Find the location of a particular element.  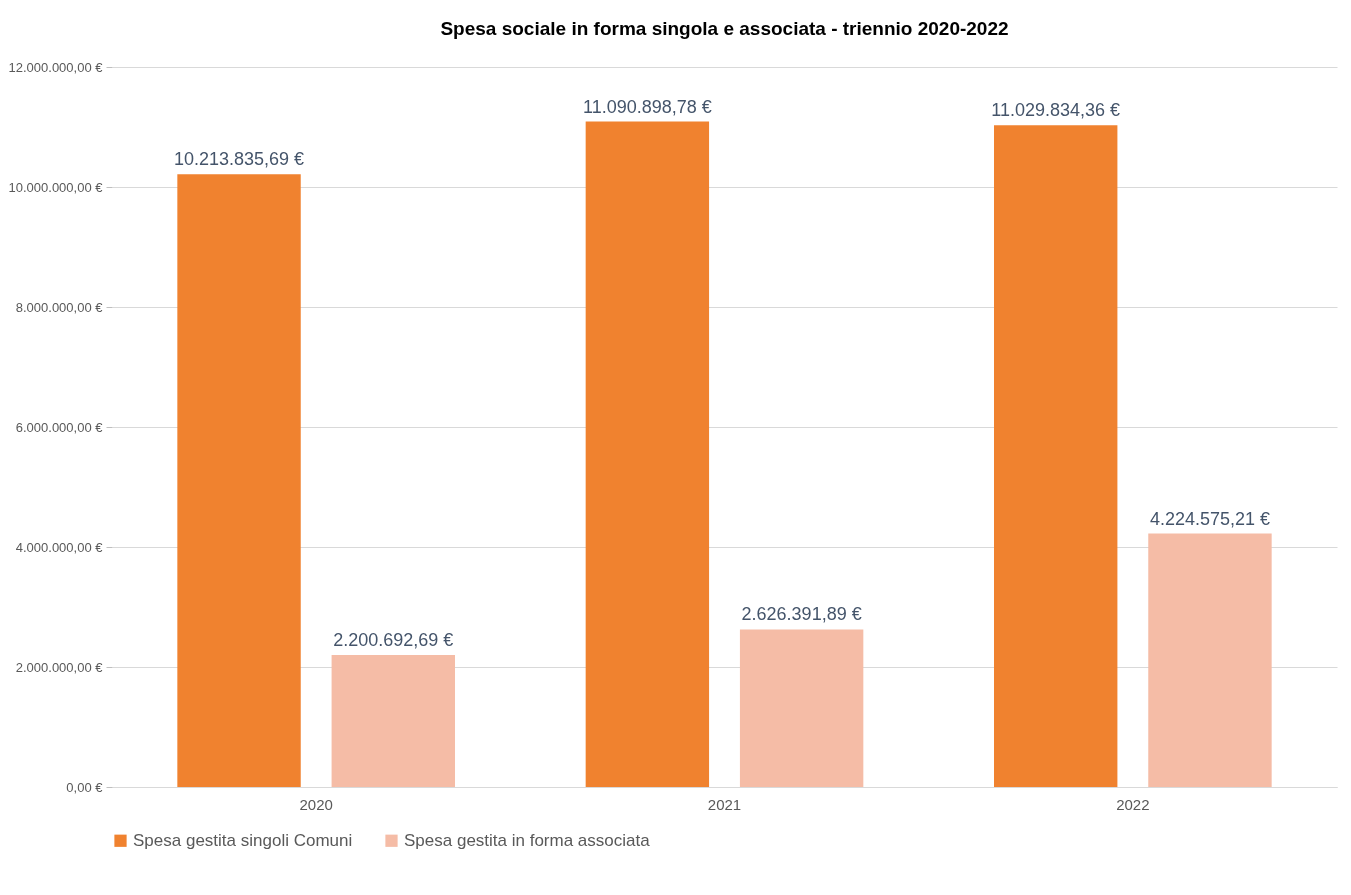

x-tick-label: 2020 is located at coordinates (316, 804).